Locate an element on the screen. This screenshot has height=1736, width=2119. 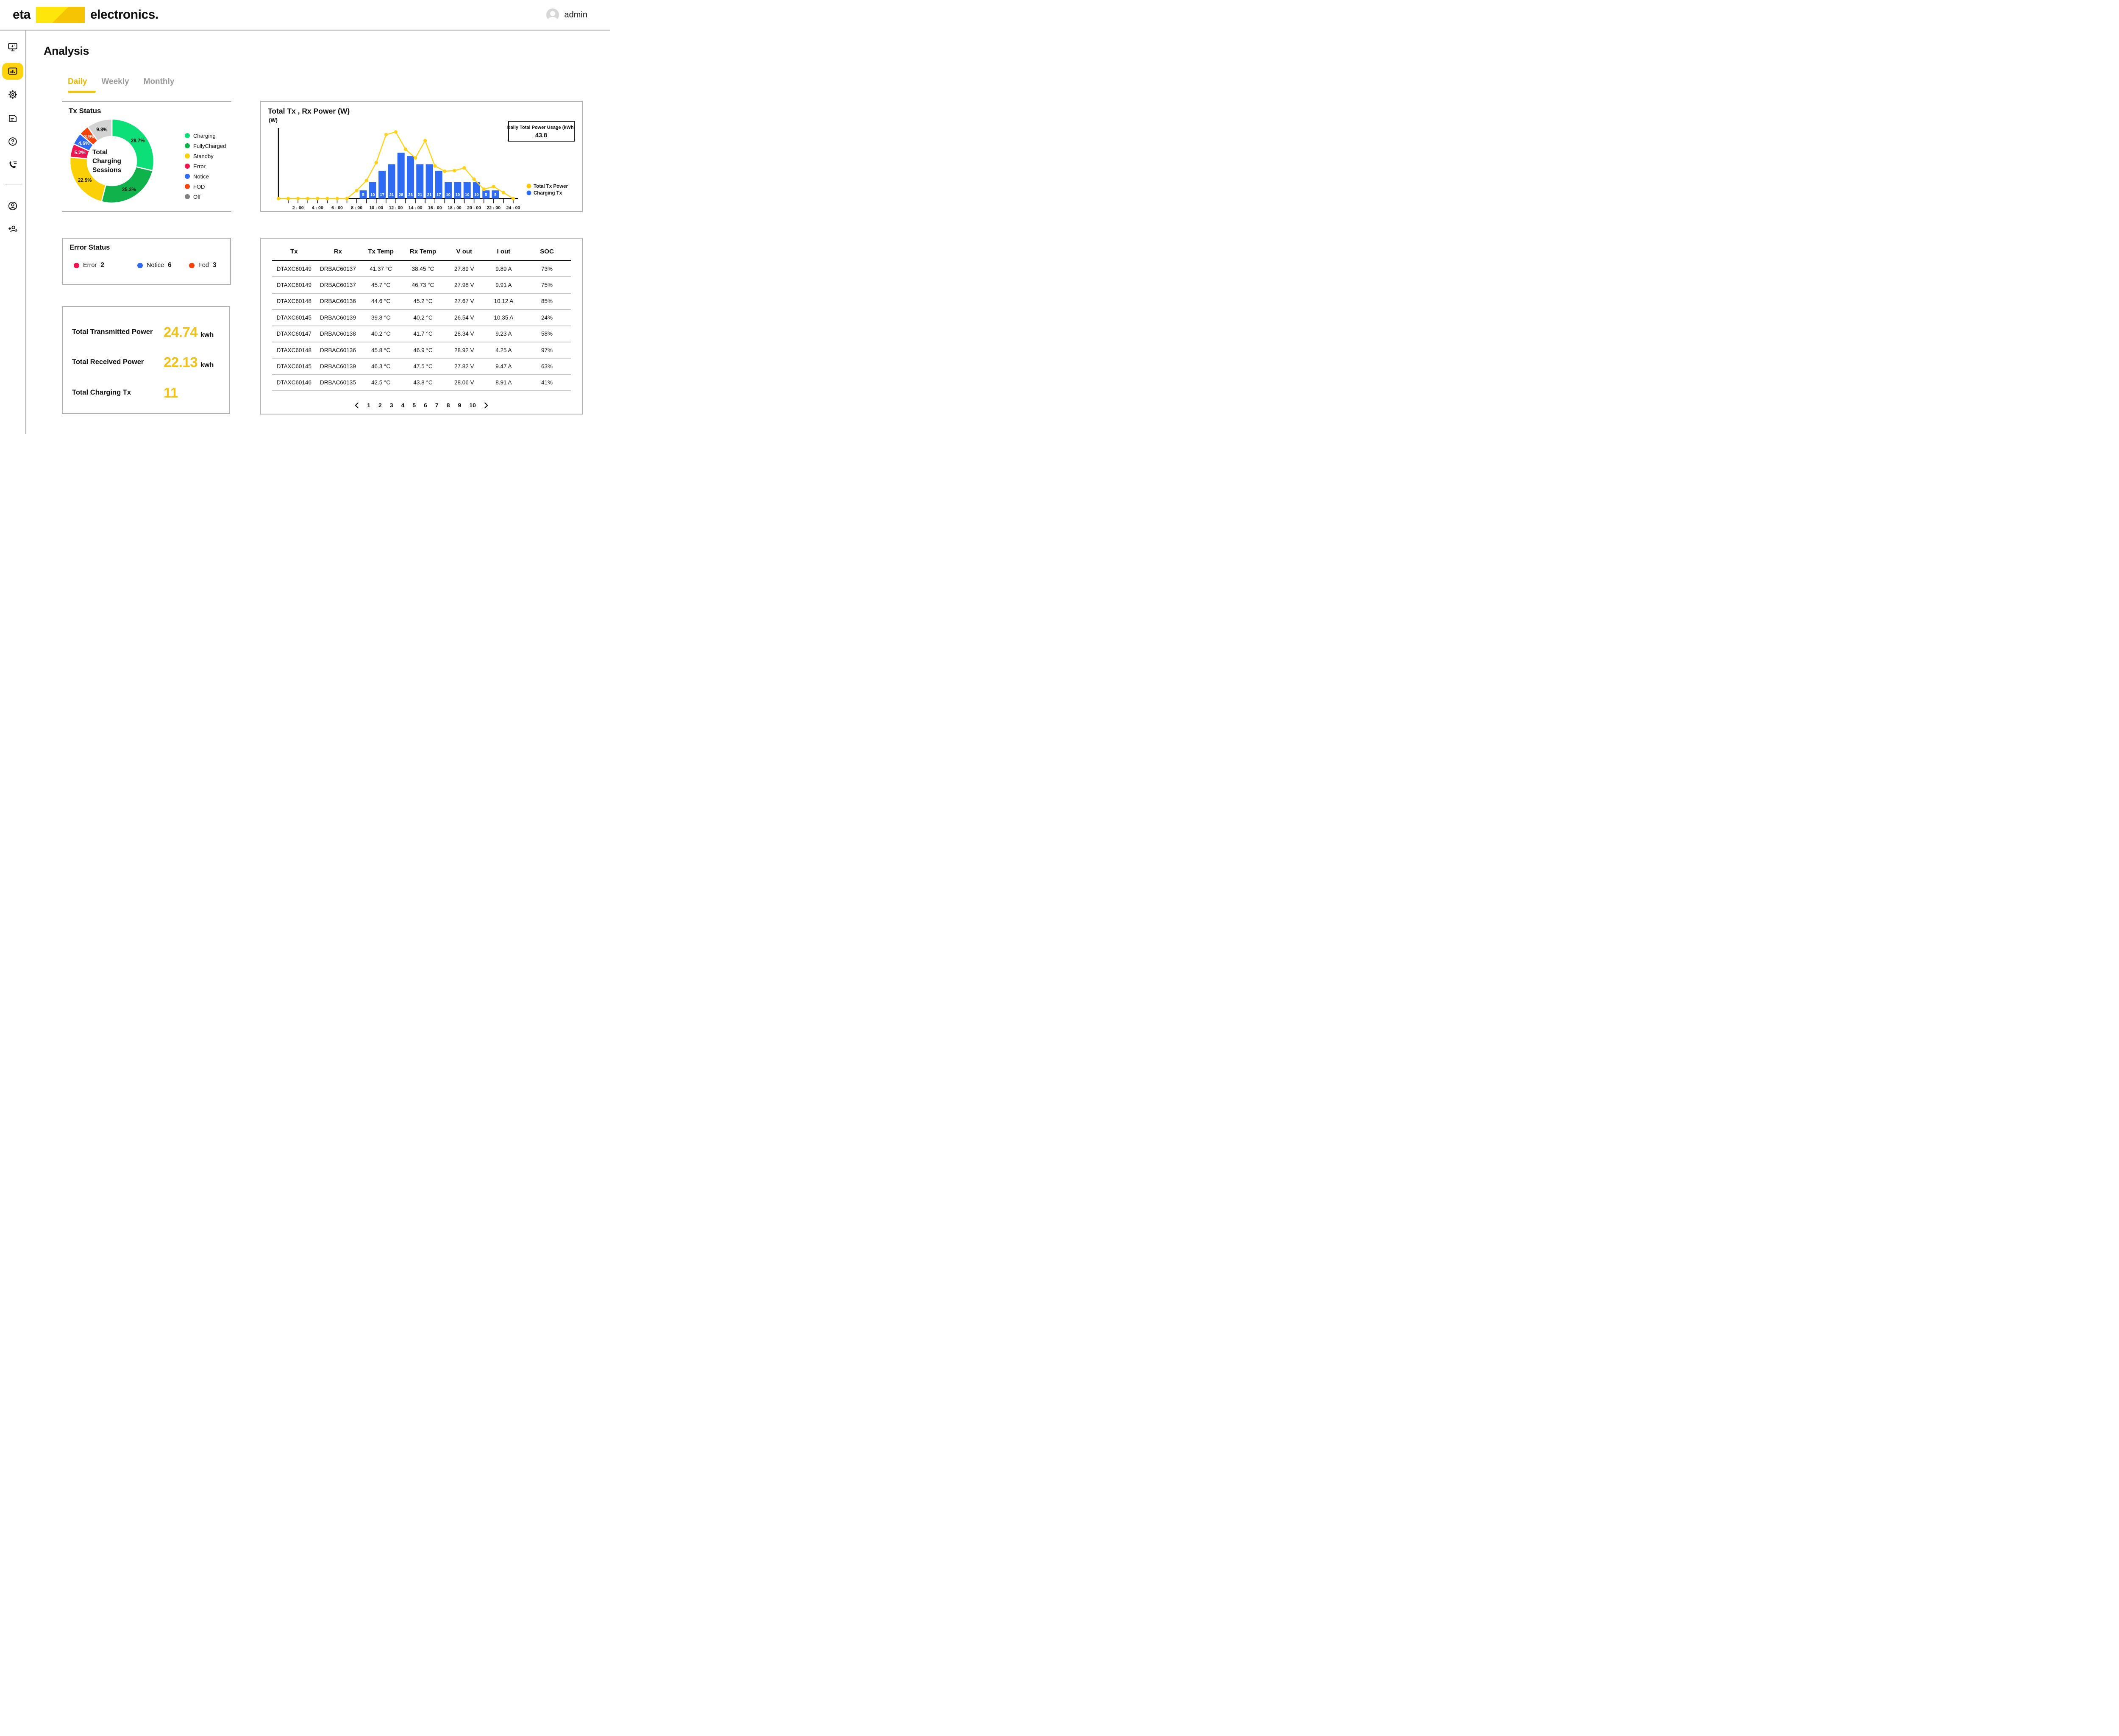
monitor-sparkle-icon is located at coordinates (13, 47).